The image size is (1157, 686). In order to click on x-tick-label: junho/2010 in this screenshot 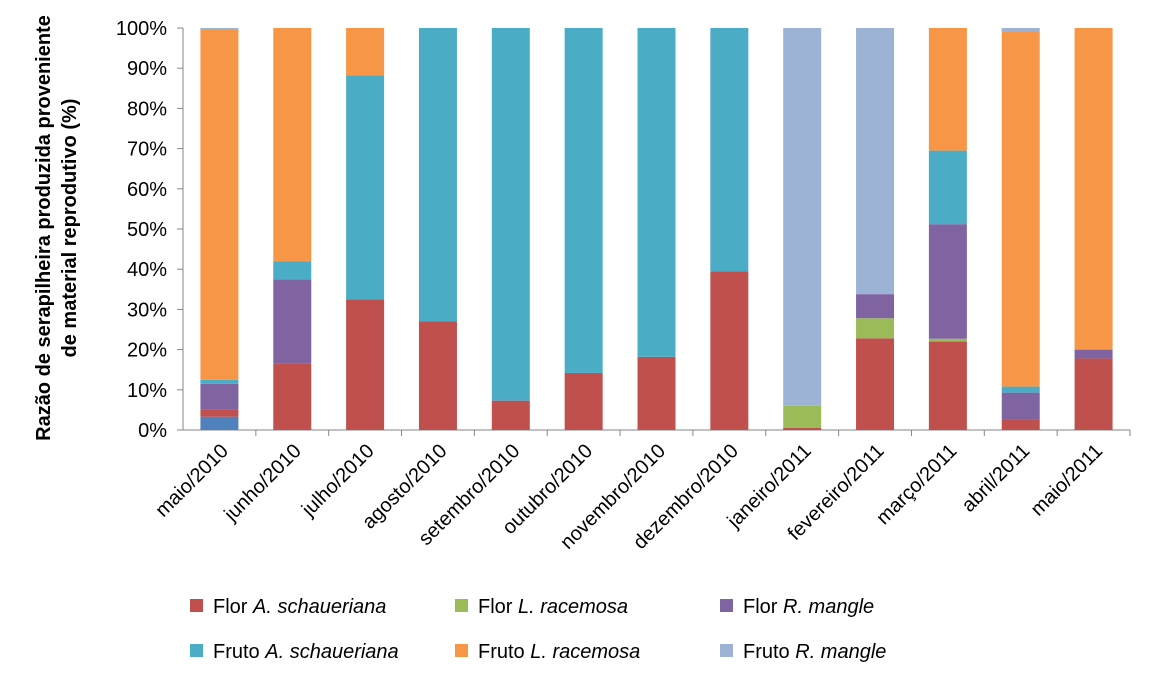, I will do `click(263, 483)`.